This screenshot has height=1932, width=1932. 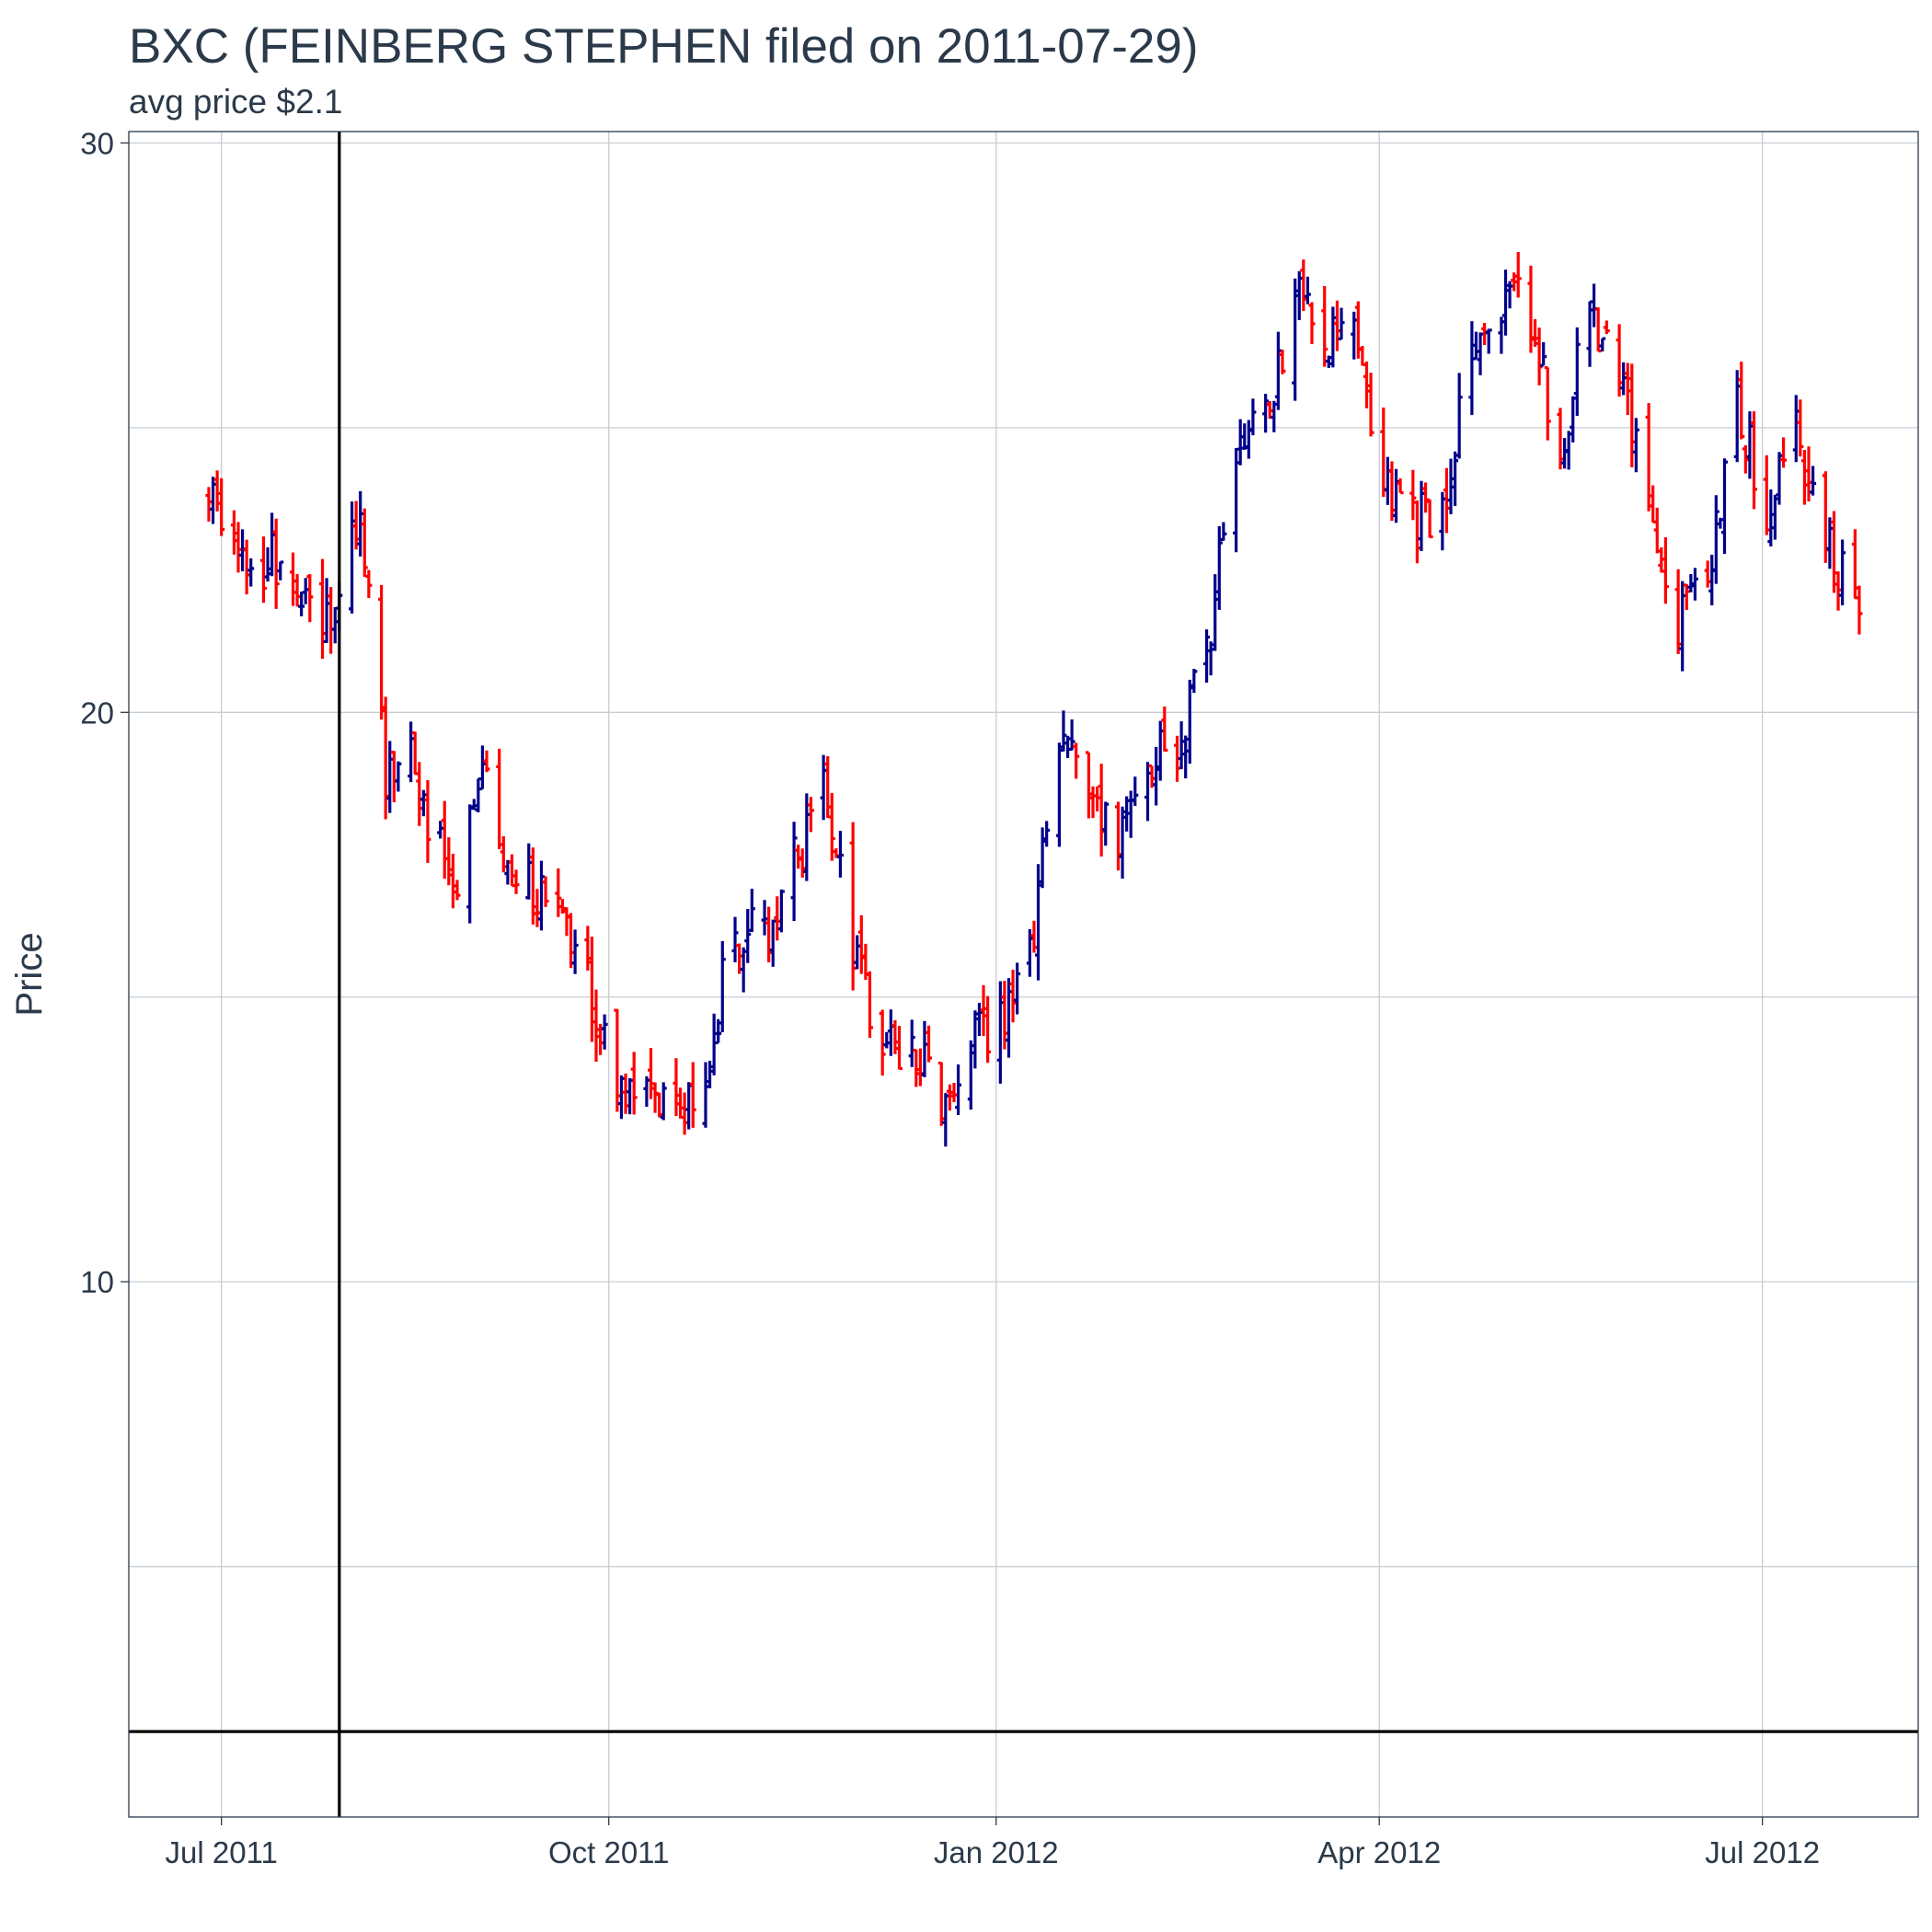 I want to click on y-tick-label: 10, so click(x=97, y=1282).